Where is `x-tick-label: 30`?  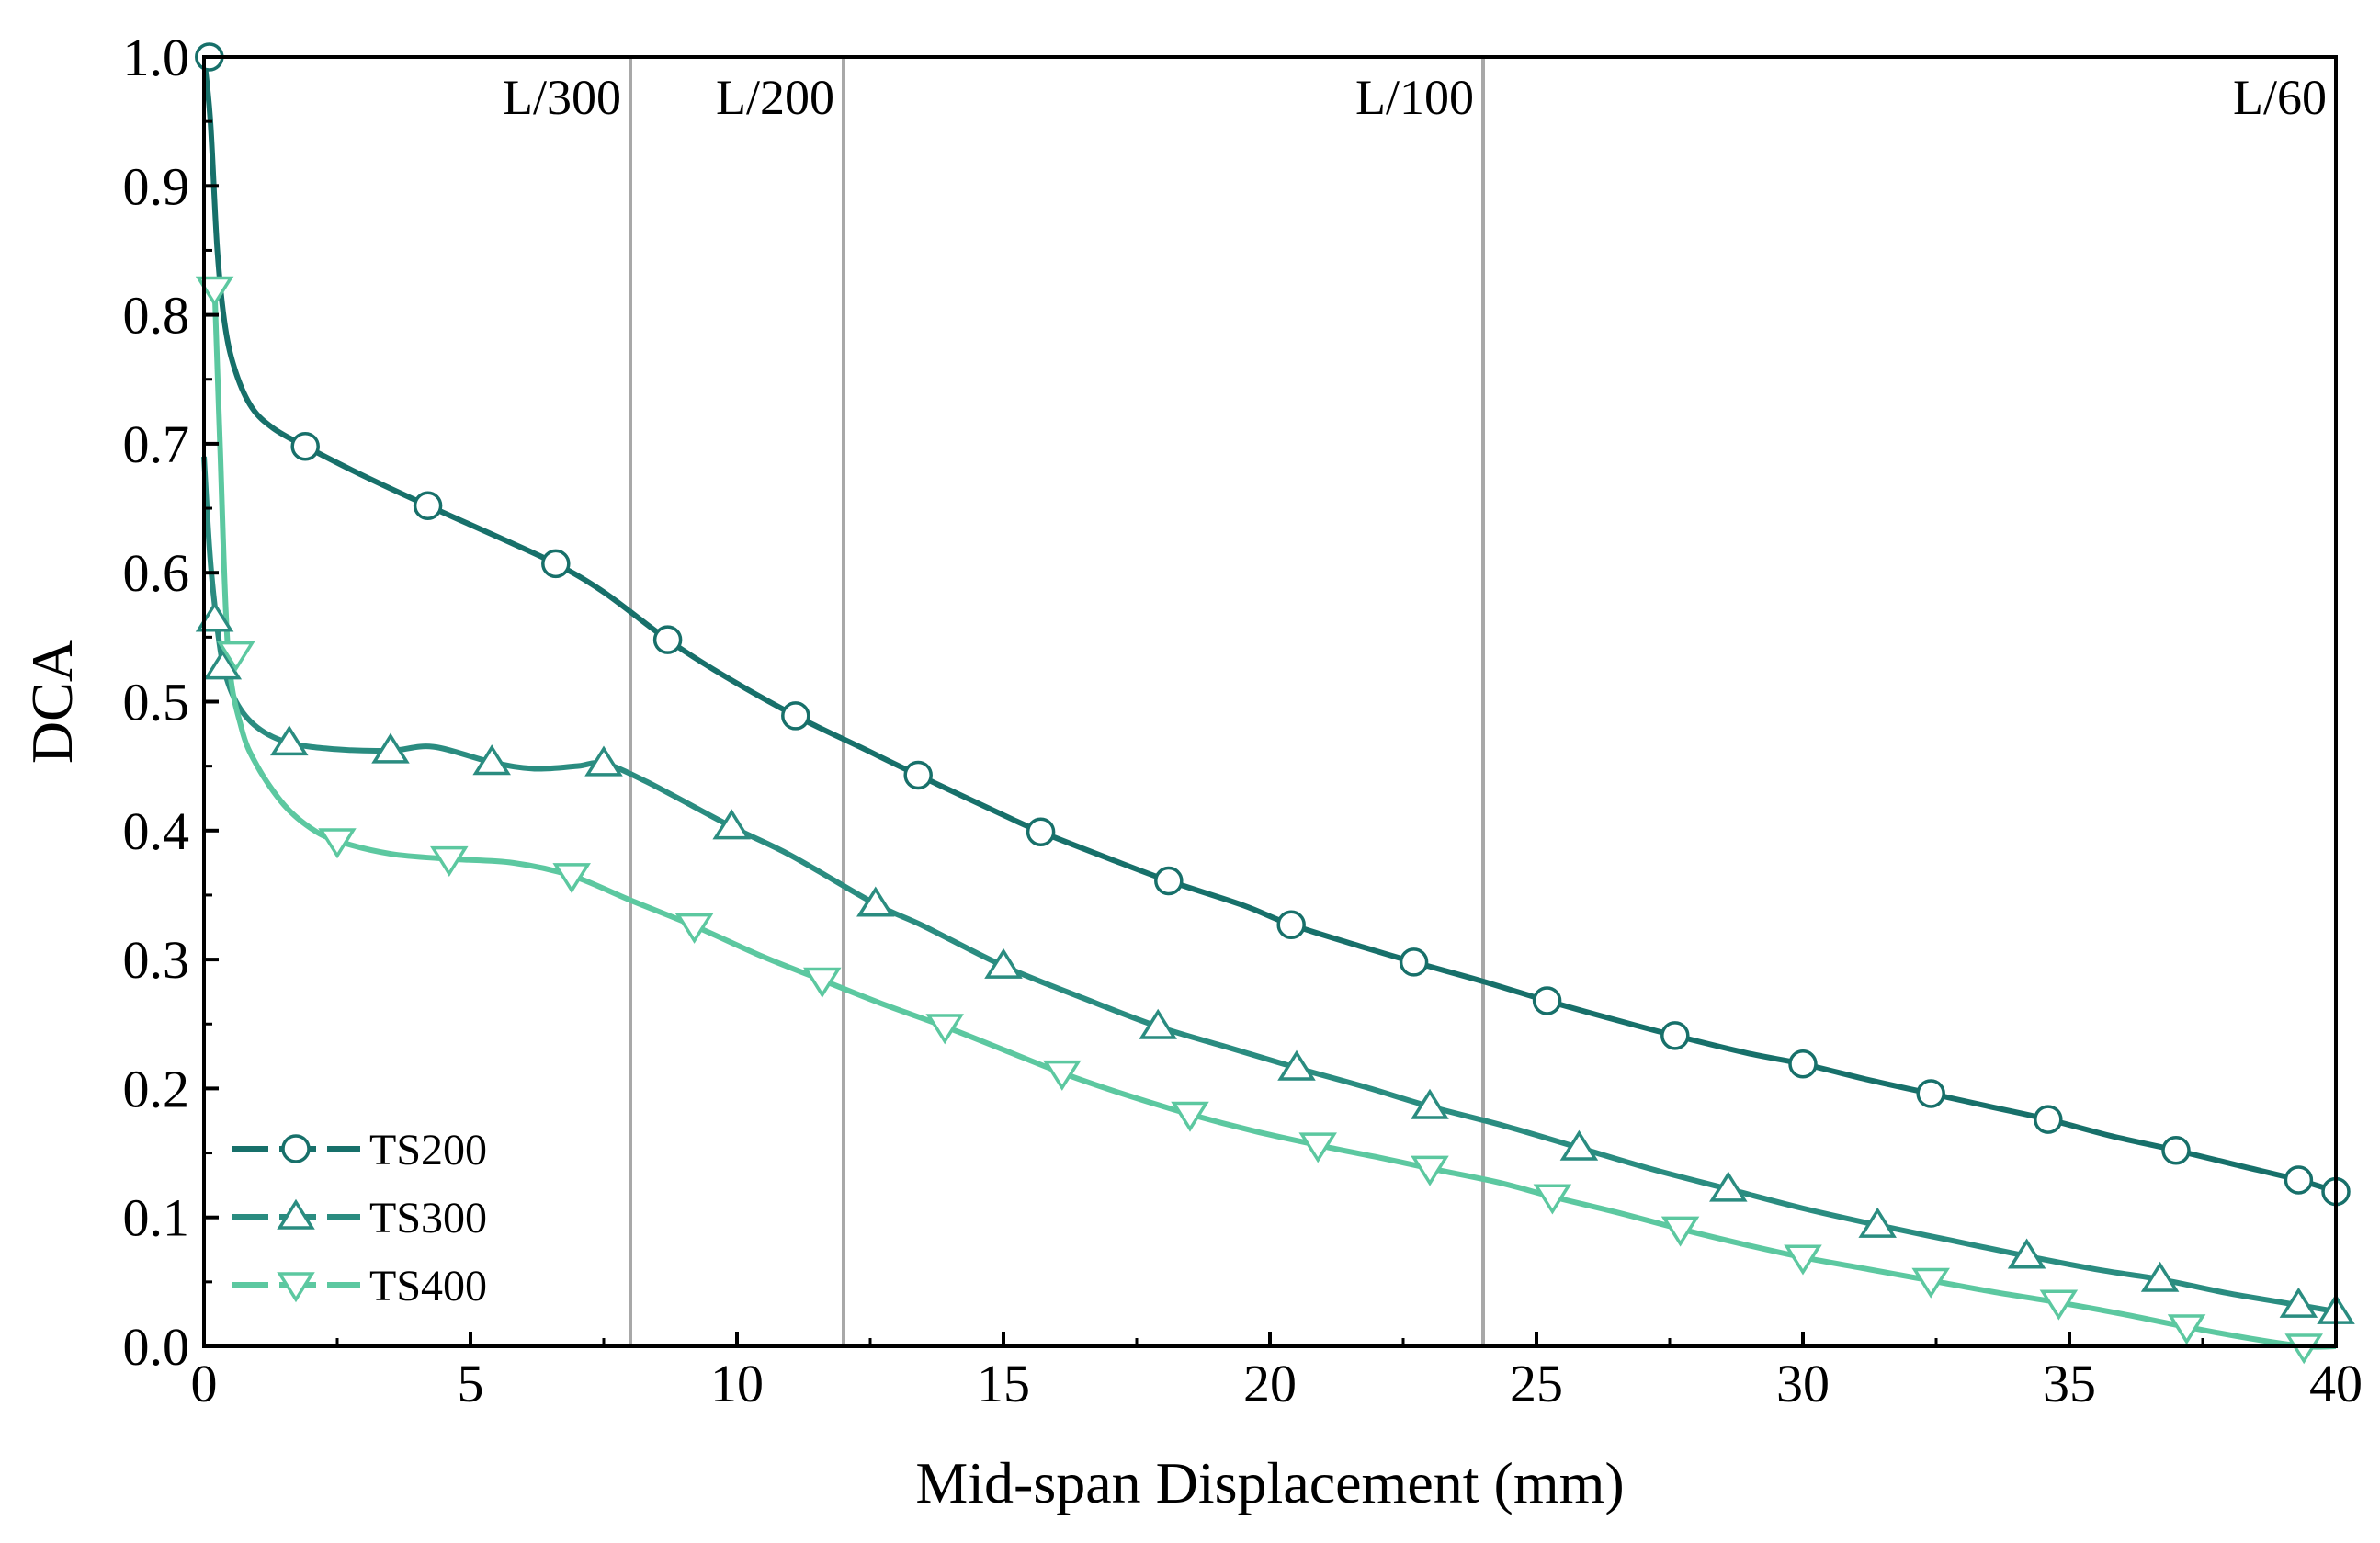 x-tick-label: 30 is located at coordinates (1803, 1383).